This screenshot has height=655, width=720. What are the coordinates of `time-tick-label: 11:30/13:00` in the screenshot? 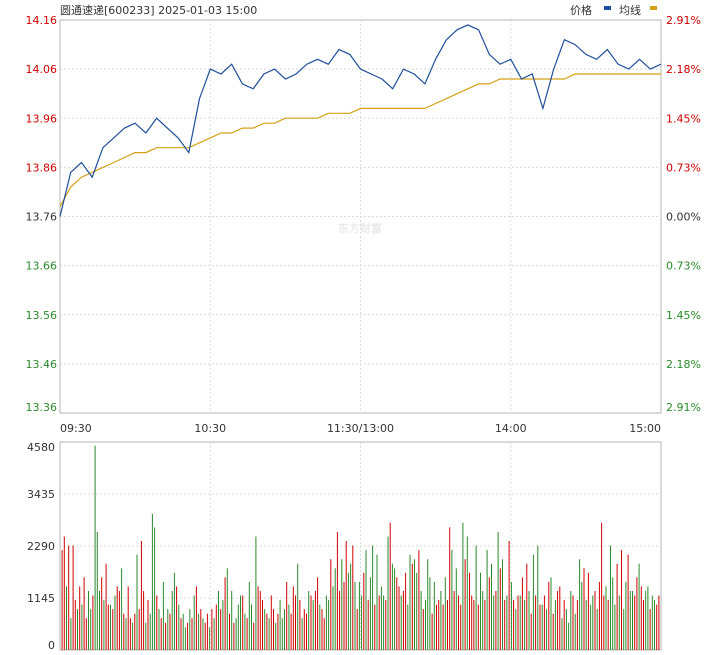 It's located at (360, 428).